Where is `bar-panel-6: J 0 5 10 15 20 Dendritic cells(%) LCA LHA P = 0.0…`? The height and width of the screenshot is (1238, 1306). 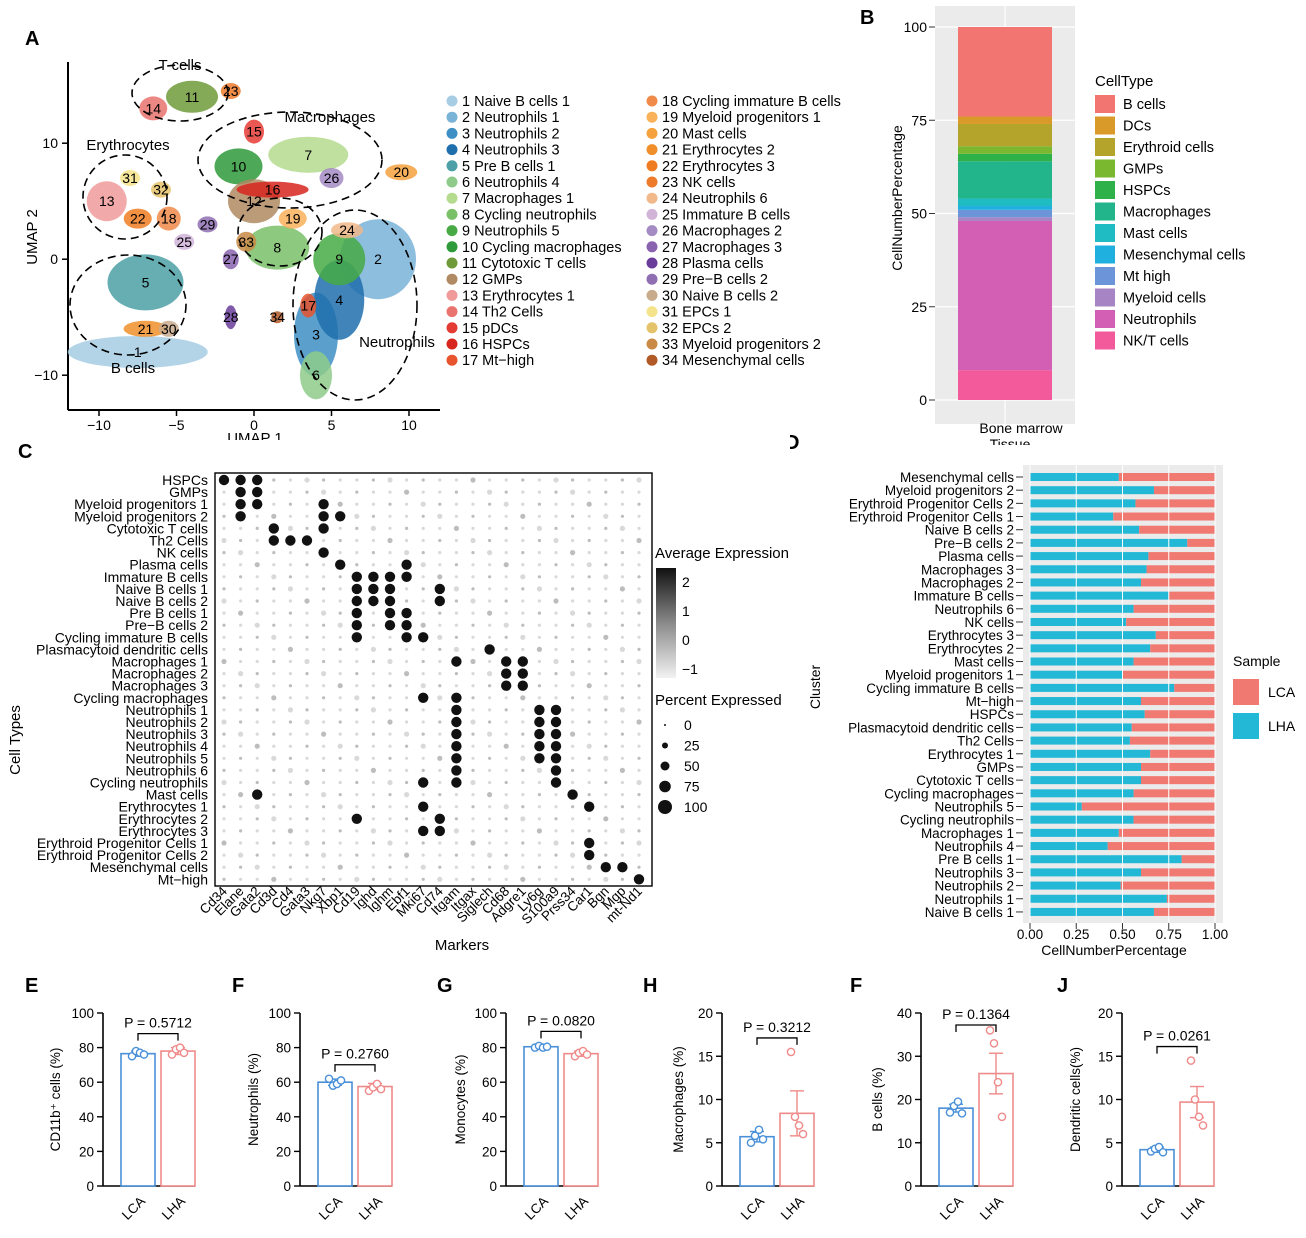 bar-panel-6: J 0 5 10 15 20 Dendritic cells(%) LCA LHA P = 0.0… is located at coordinates (1136, 1099).